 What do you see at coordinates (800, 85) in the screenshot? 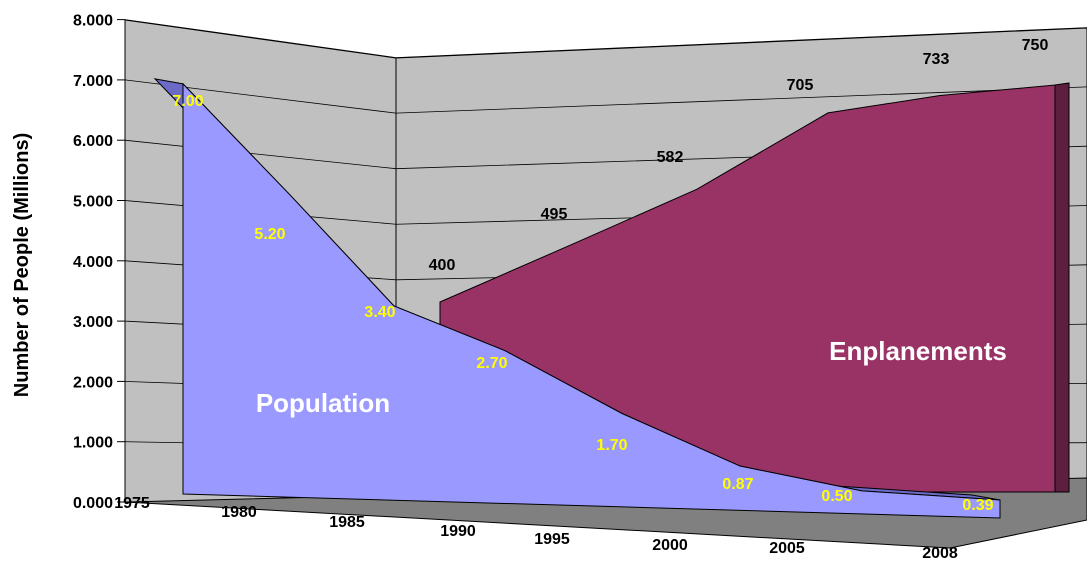
I see `enplanements-data-label: 705` at bounding box center [800, 85].